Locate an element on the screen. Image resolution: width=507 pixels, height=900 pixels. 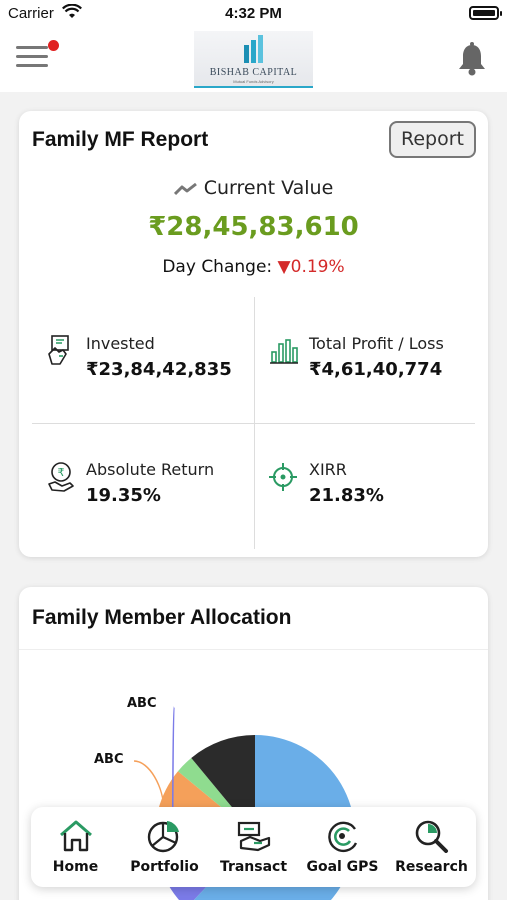
current-value-amount: ₹28,45,83,610 is located at coordinates (253, 227).